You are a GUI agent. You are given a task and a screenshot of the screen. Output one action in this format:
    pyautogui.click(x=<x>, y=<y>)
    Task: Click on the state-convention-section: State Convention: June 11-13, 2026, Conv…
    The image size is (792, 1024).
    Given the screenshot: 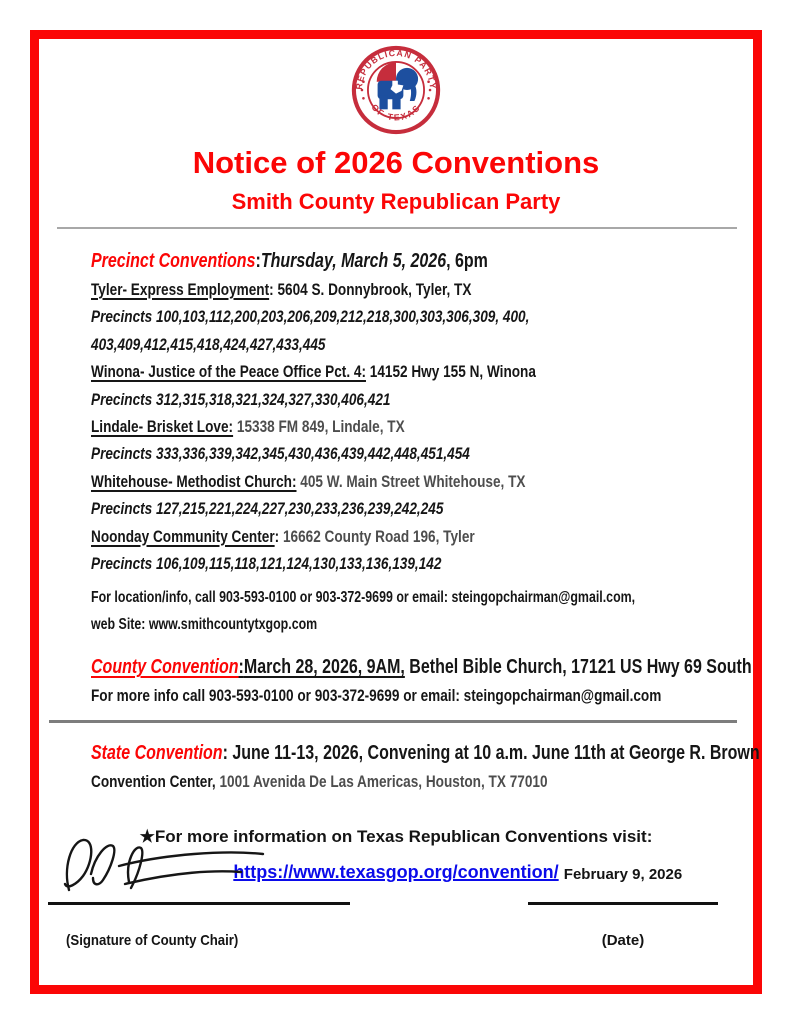 What is the action you would take?
    pyautogui.click(x=425, y=766)
    